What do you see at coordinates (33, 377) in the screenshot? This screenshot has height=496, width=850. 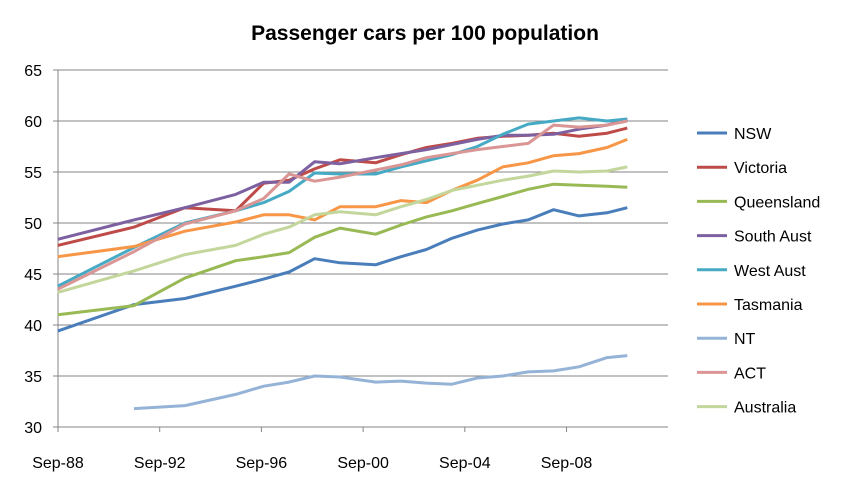 I see `y-tick-label: 35` at bounding box center [33, 377].